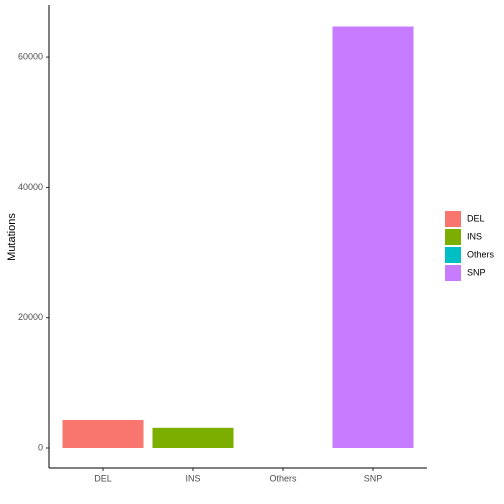  What do you see at coordinates (12, 237) in the screenshot?
I see `y-axis-title: Mutations` at bounding box center [12, 237].